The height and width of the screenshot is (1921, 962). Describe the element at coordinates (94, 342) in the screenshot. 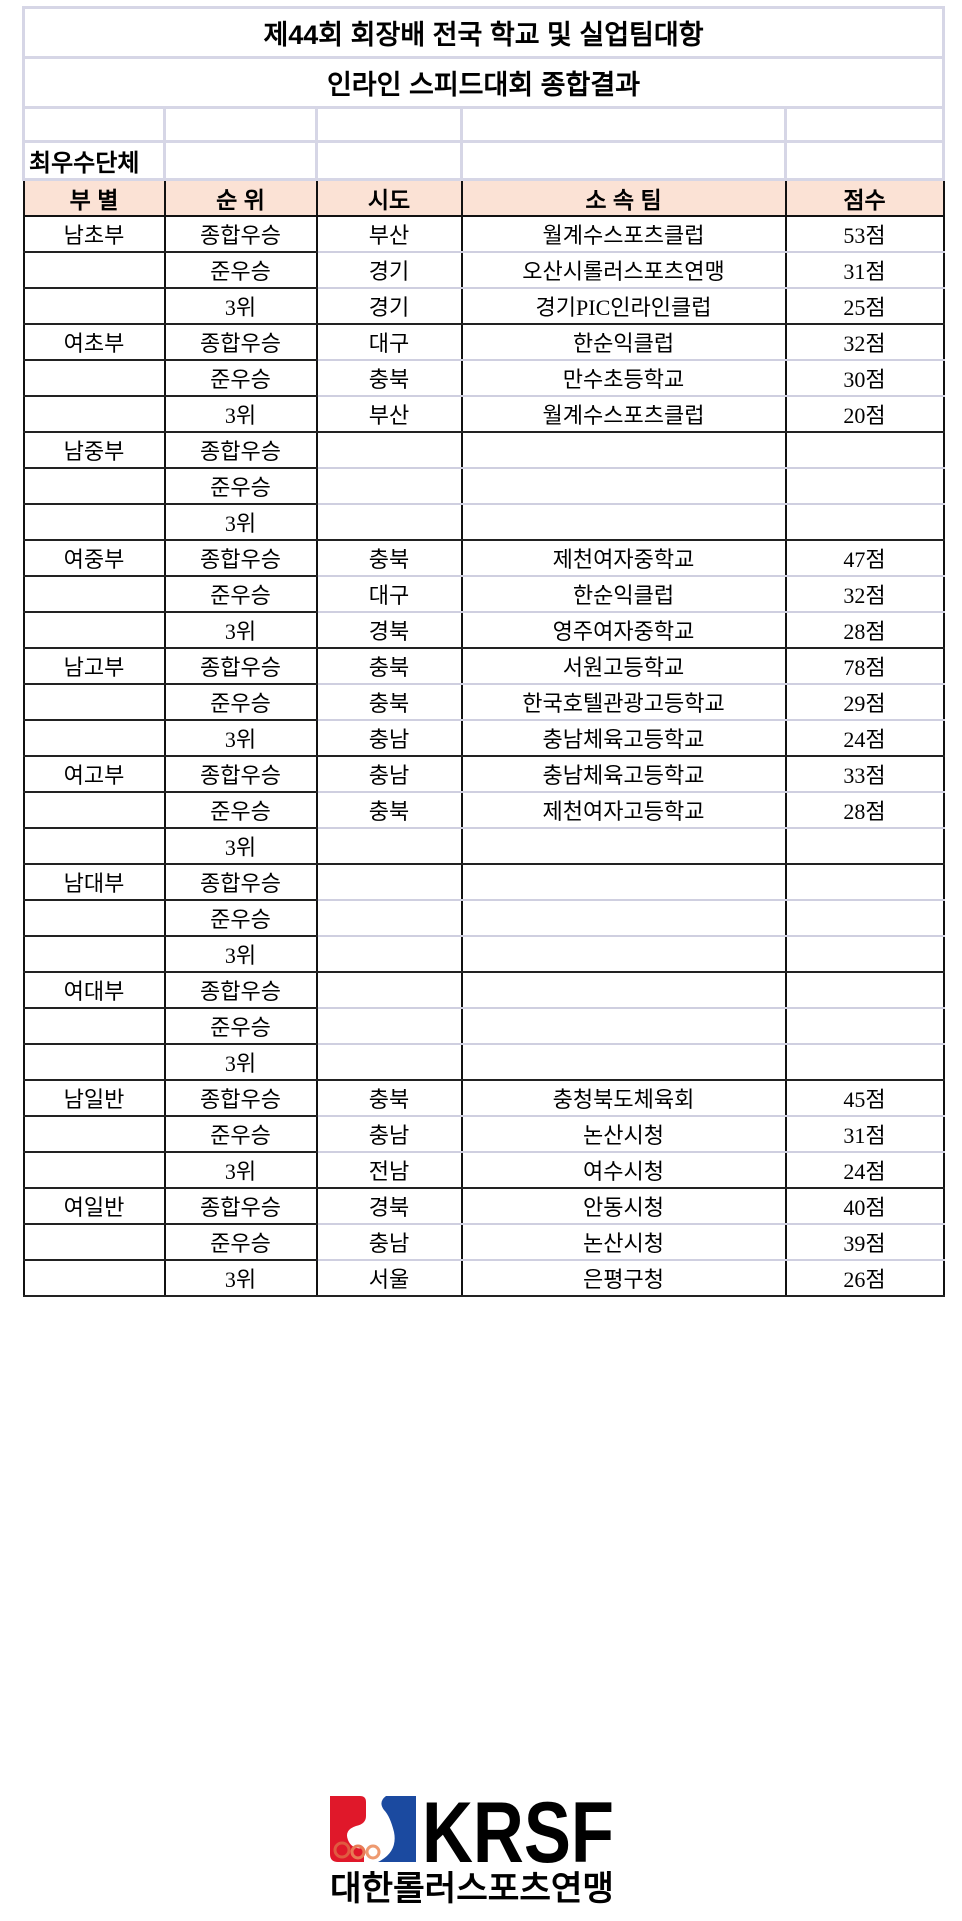

I see `cell-division: 여초부` at that location.